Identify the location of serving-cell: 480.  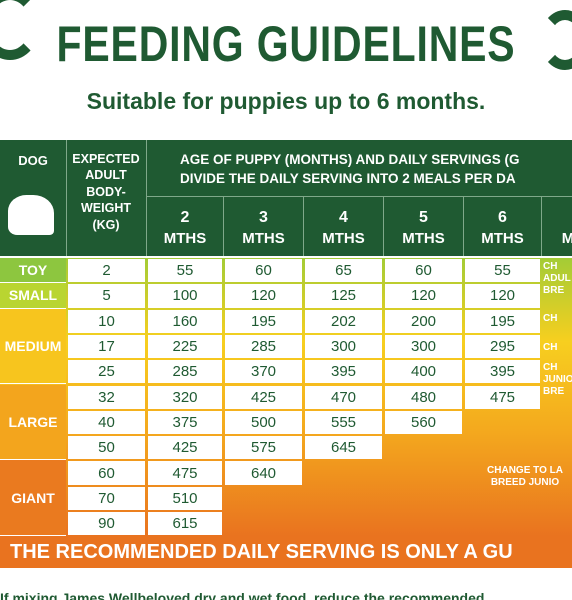
(423, 397).